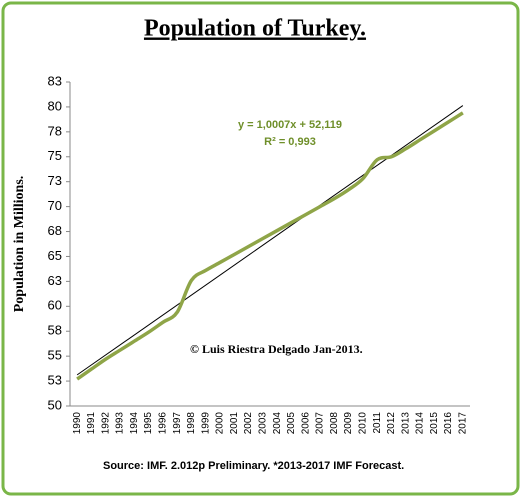  Describe the element at coordinates (55, 155) in the screenshot. I see `y-tick-label: 75` at that location.